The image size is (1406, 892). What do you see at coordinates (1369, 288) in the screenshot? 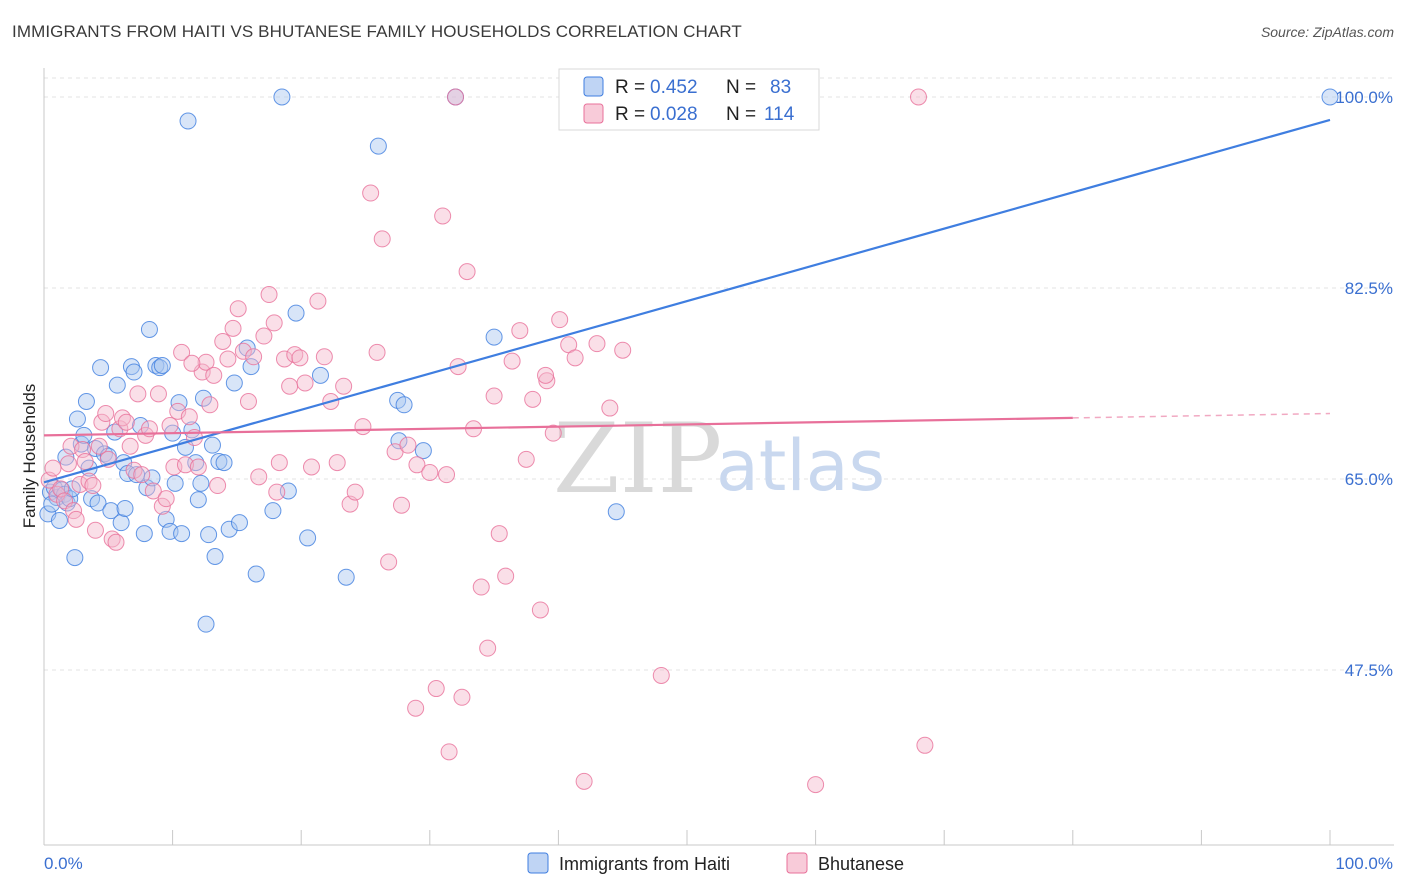
I see `y-tick-label: 82.5%` at bounding box center [1369, 288].